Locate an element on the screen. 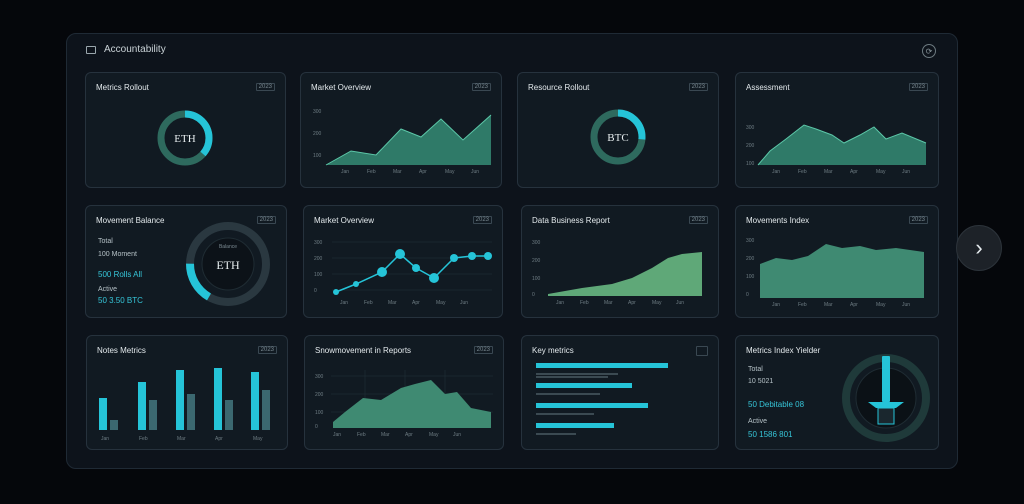 This screenshot has height=504, width=1024. card-title: Snowmovement in Reports is located at coordinates (363, 350).